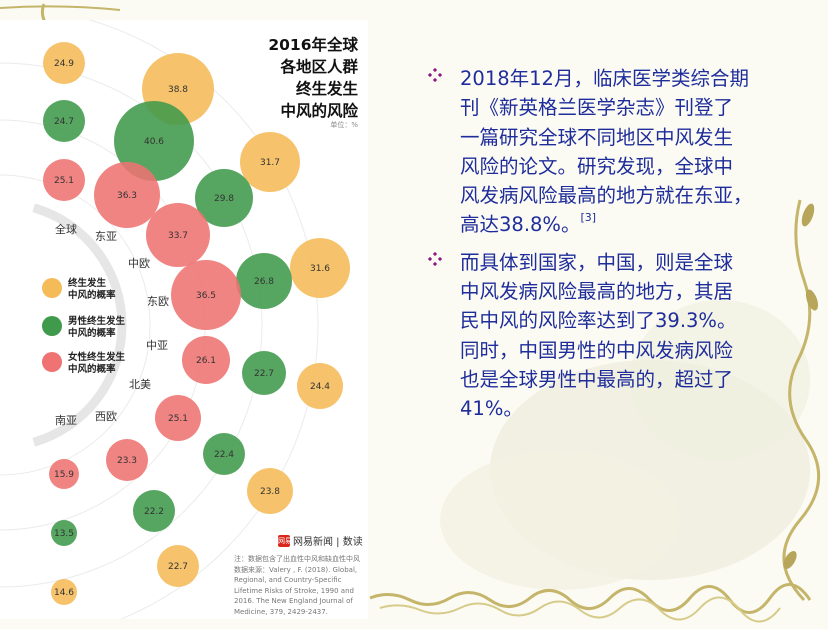 Image resolution: width=828 pixels, height=629 pixels. Describe the element at coordinates (106, 416) in the screenshot. I see `region-label: 西欧` at that location.